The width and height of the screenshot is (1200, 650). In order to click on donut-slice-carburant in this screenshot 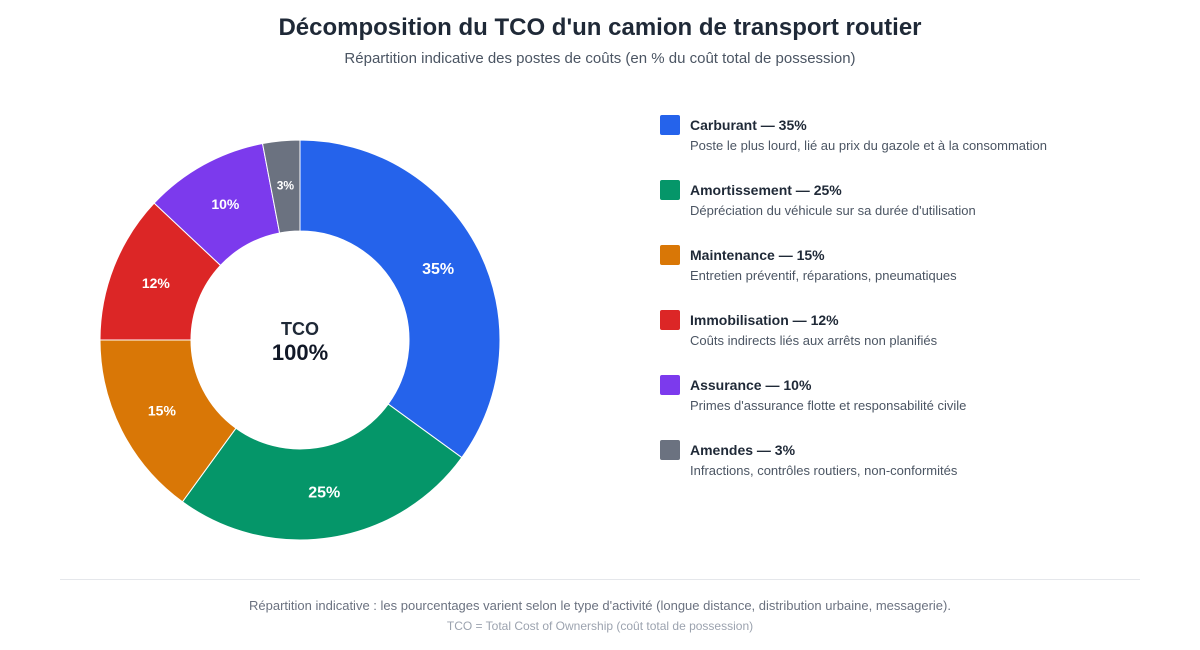, I will do `click(400, 299)`.